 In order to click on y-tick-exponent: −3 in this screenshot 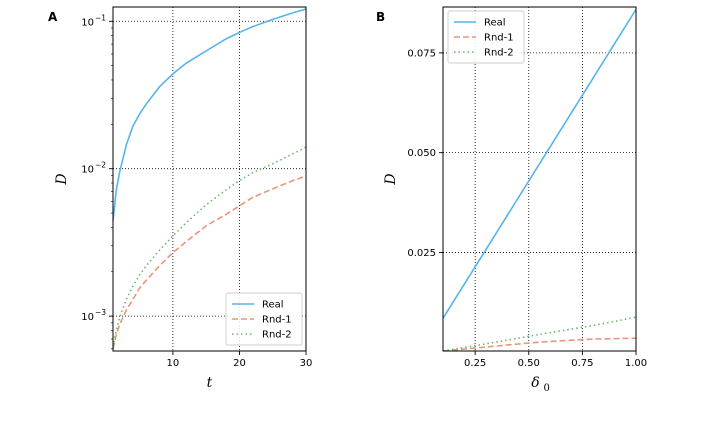, I will do `click(100, 312)`.